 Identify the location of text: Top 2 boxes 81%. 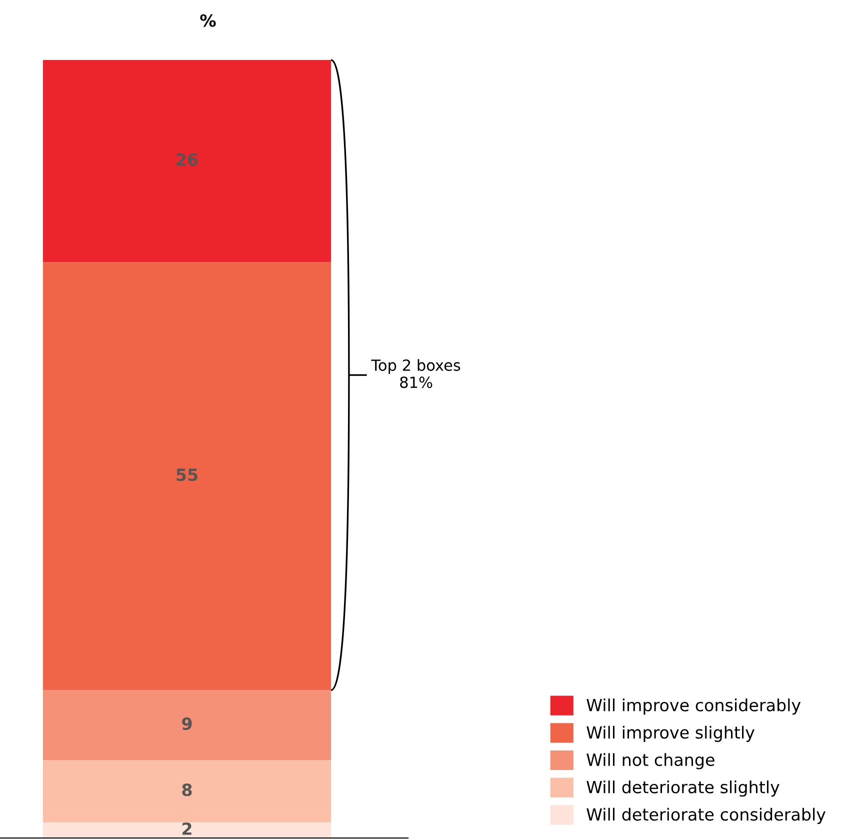
(415, 373).